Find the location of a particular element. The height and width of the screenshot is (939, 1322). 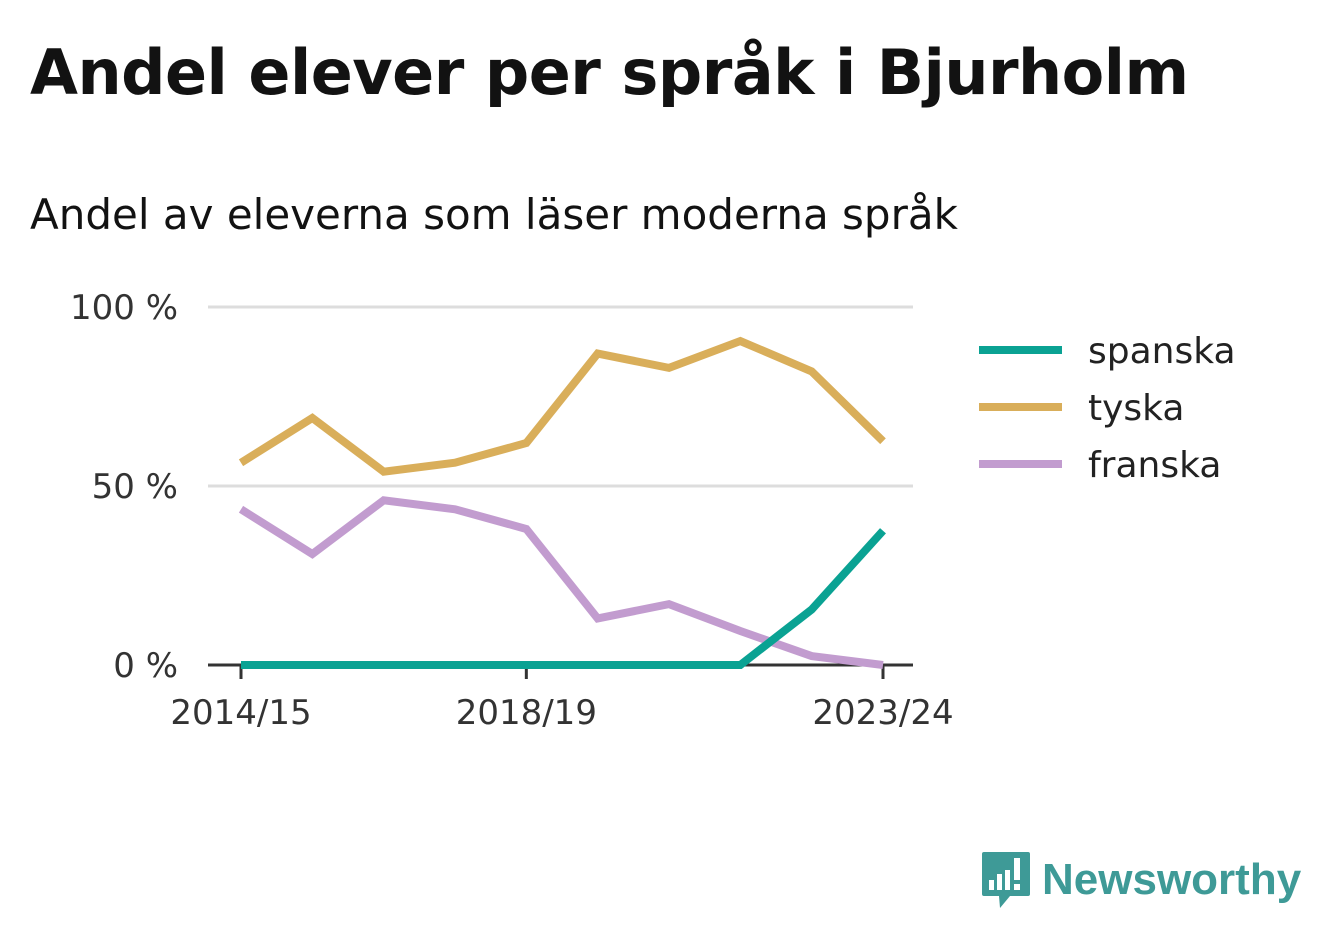

newsworthy-logo: Newsworthy is located at coordinates (1140, 880).